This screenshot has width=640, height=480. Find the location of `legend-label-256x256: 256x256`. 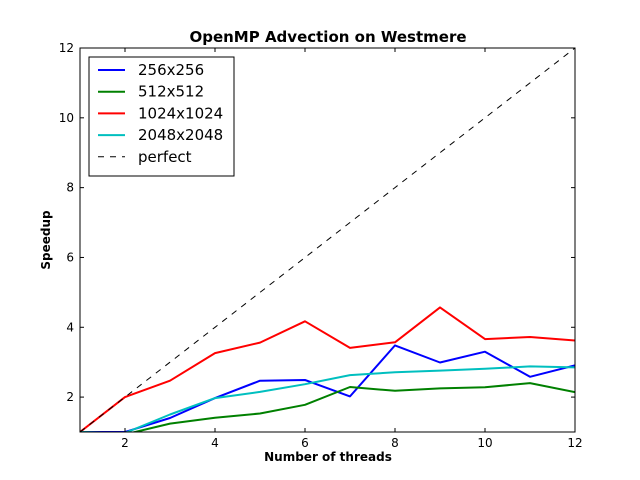

legend-label-256x256: 256x256 is located at coordinates (171, 70).